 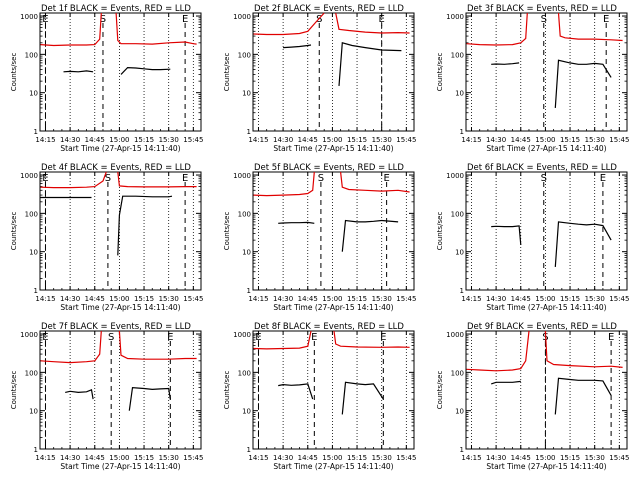 I want to click on chart-title: Det 3f BLACK = Events, RED = LLD, so click(x=542, y=9).